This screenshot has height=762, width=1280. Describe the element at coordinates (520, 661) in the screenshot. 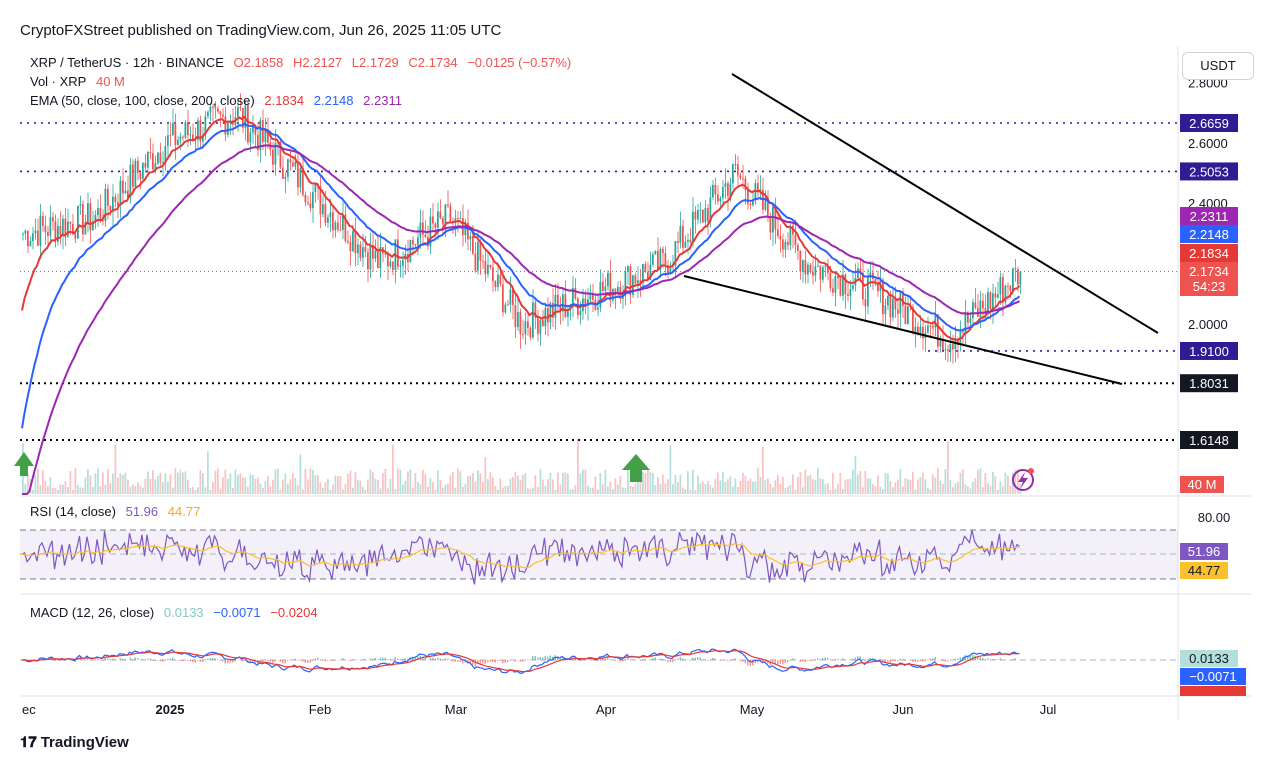

I see `macd-line` at that location.